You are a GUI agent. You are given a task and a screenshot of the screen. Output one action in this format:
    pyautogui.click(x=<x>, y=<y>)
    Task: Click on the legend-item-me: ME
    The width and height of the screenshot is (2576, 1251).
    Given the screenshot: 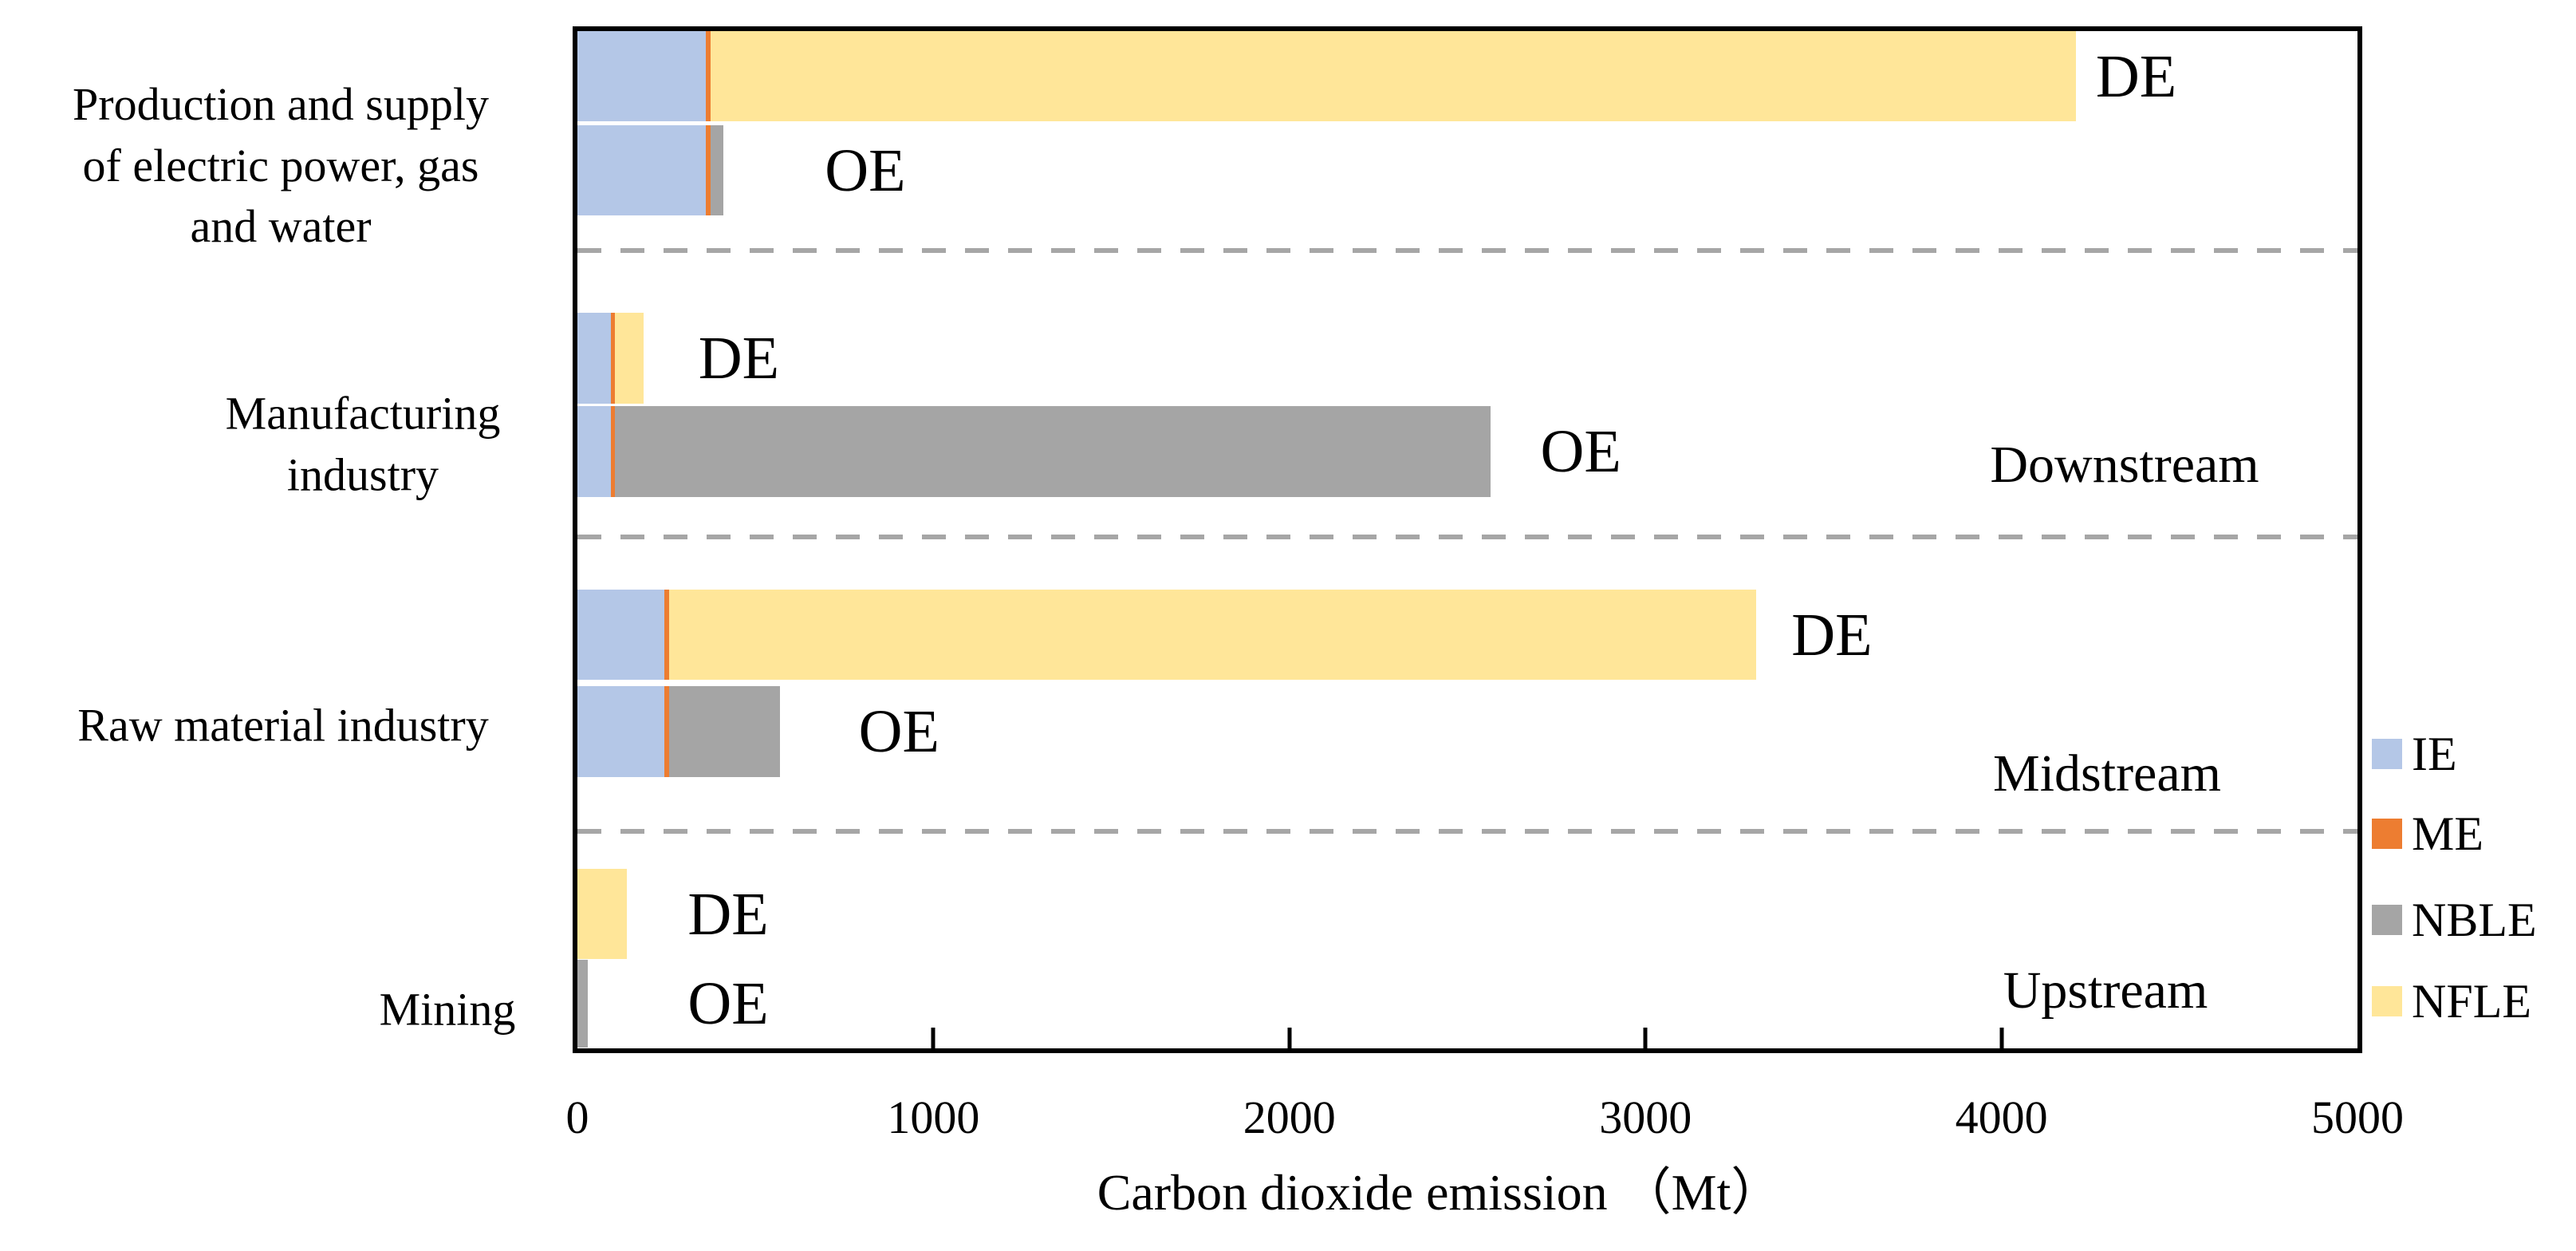 What is the action you would take?
    pyautogui.click(x=2427, y=834)
    